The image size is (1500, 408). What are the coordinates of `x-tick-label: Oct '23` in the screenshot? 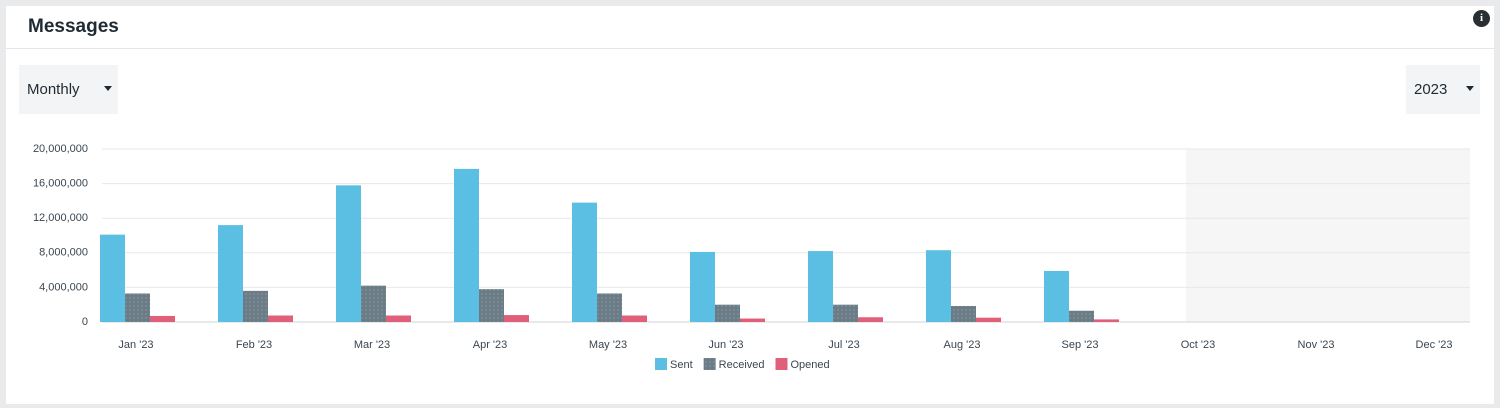 It's located at (1198, 345).